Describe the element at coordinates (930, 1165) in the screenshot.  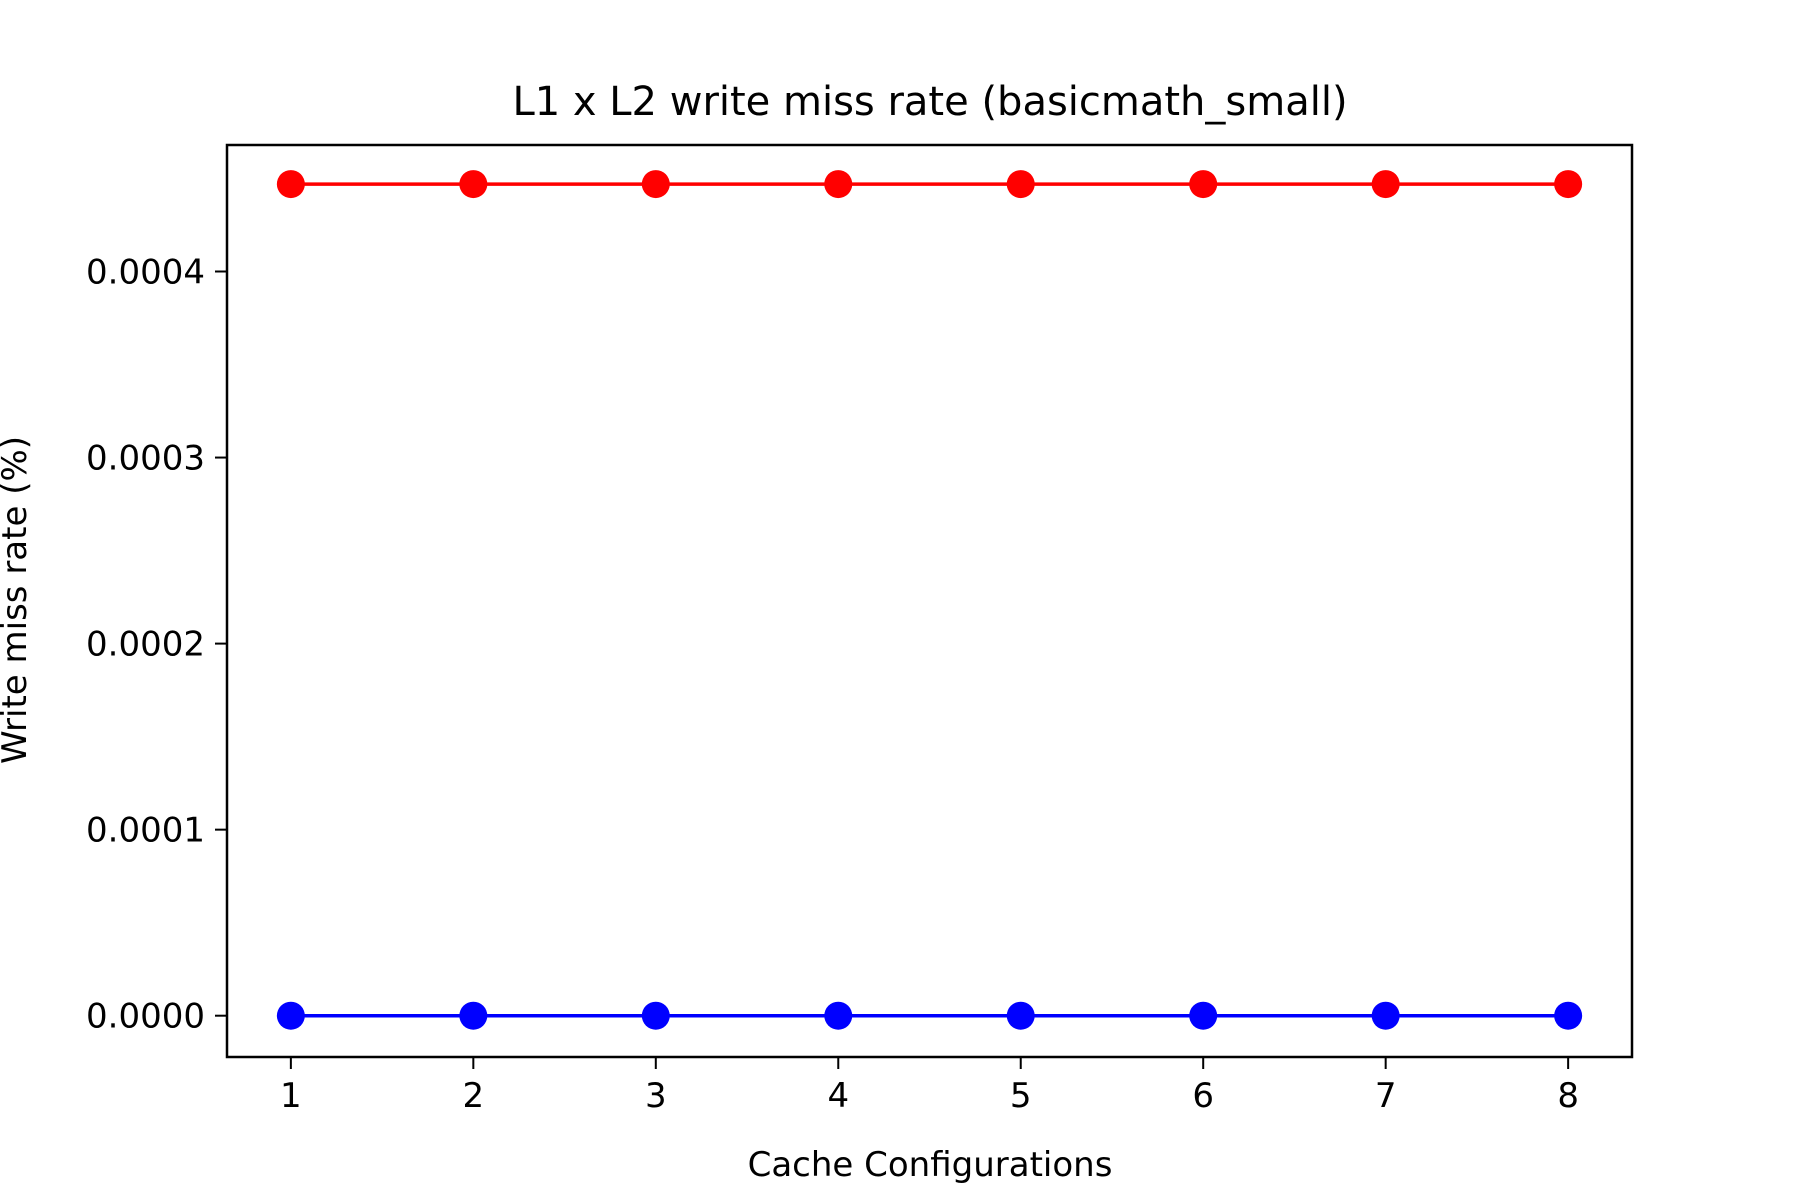
I see `x-axis-label: Cache Configurations` at that location.